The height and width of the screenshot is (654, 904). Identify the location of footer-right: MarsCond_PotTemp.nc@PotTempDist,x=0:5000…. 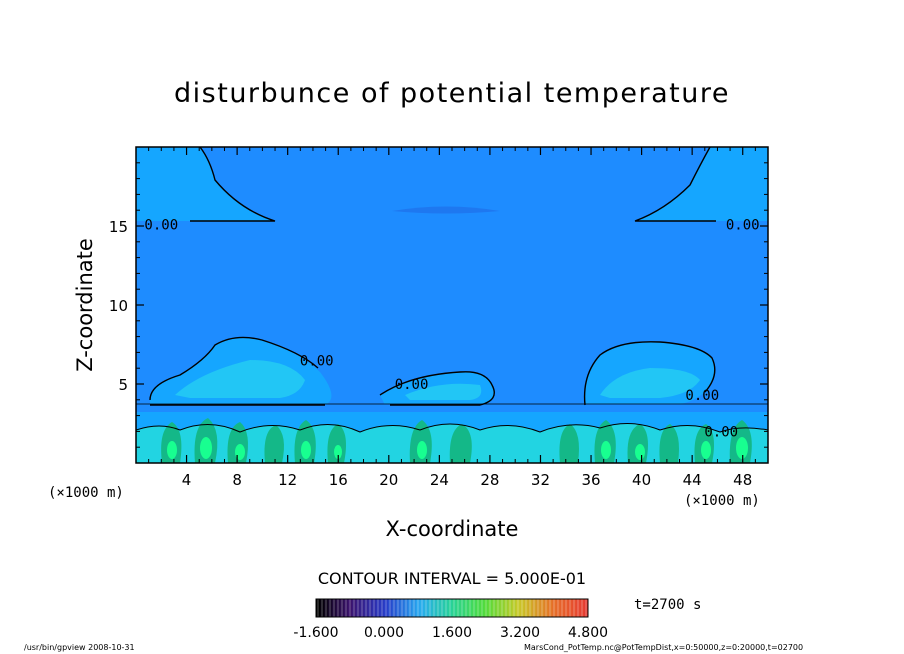
(663, 647).